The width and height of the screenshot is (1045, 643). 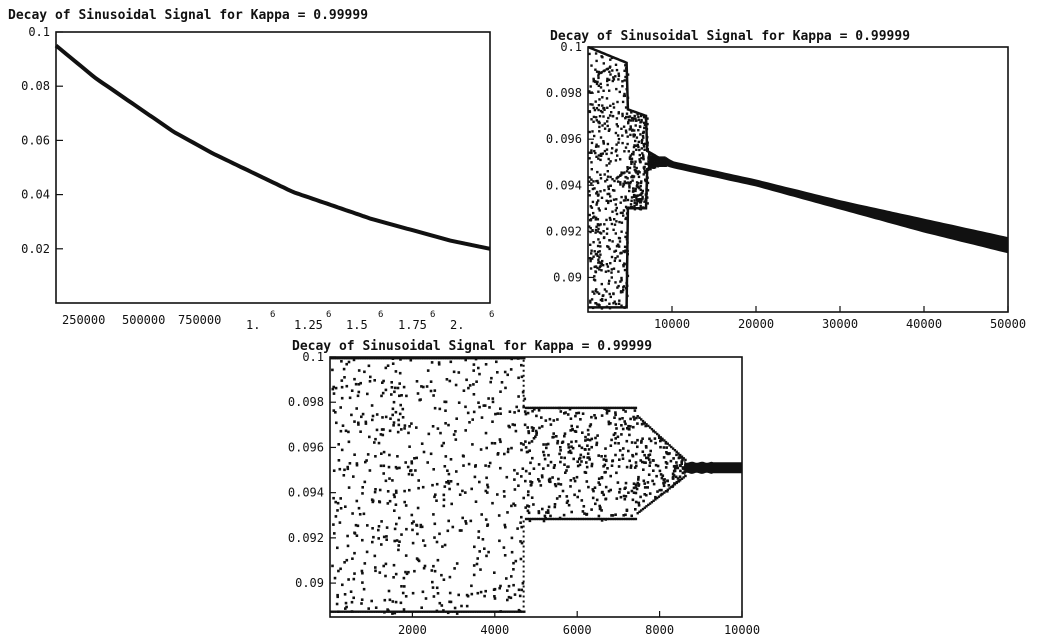 What do you see at coordinates (432, 315) in the screenshot?
I see `x-tick-exponent: 6` at bounding box center [432, 315].